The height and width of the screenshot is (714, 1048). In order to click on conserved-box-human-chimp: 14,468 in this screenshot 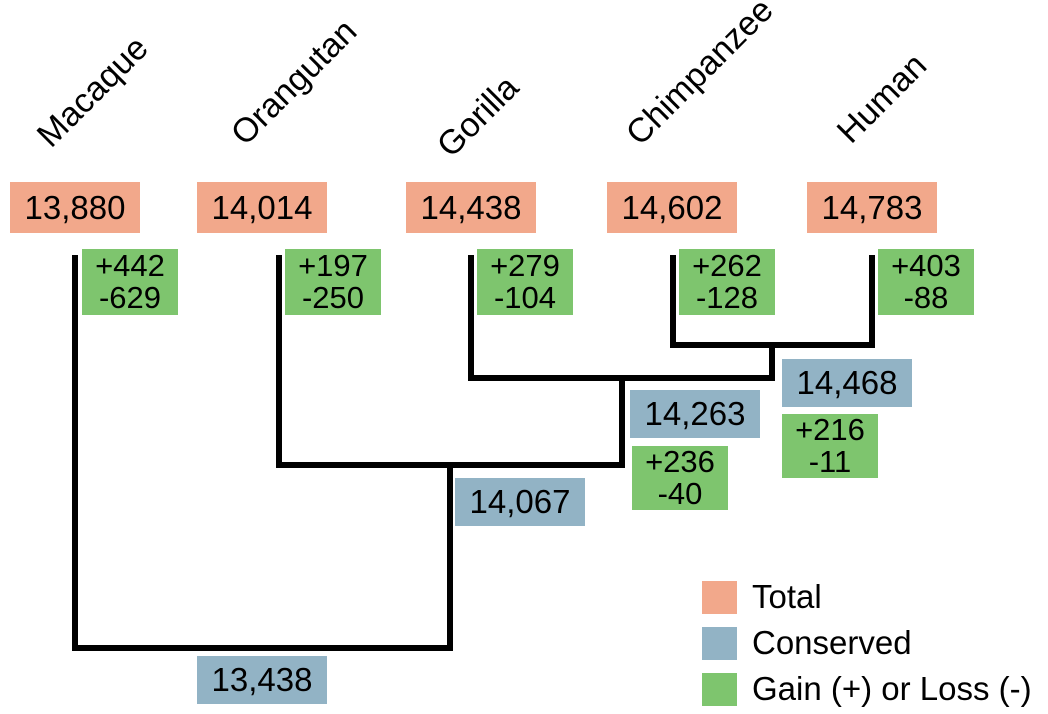, I will do `click(847, 383)`.